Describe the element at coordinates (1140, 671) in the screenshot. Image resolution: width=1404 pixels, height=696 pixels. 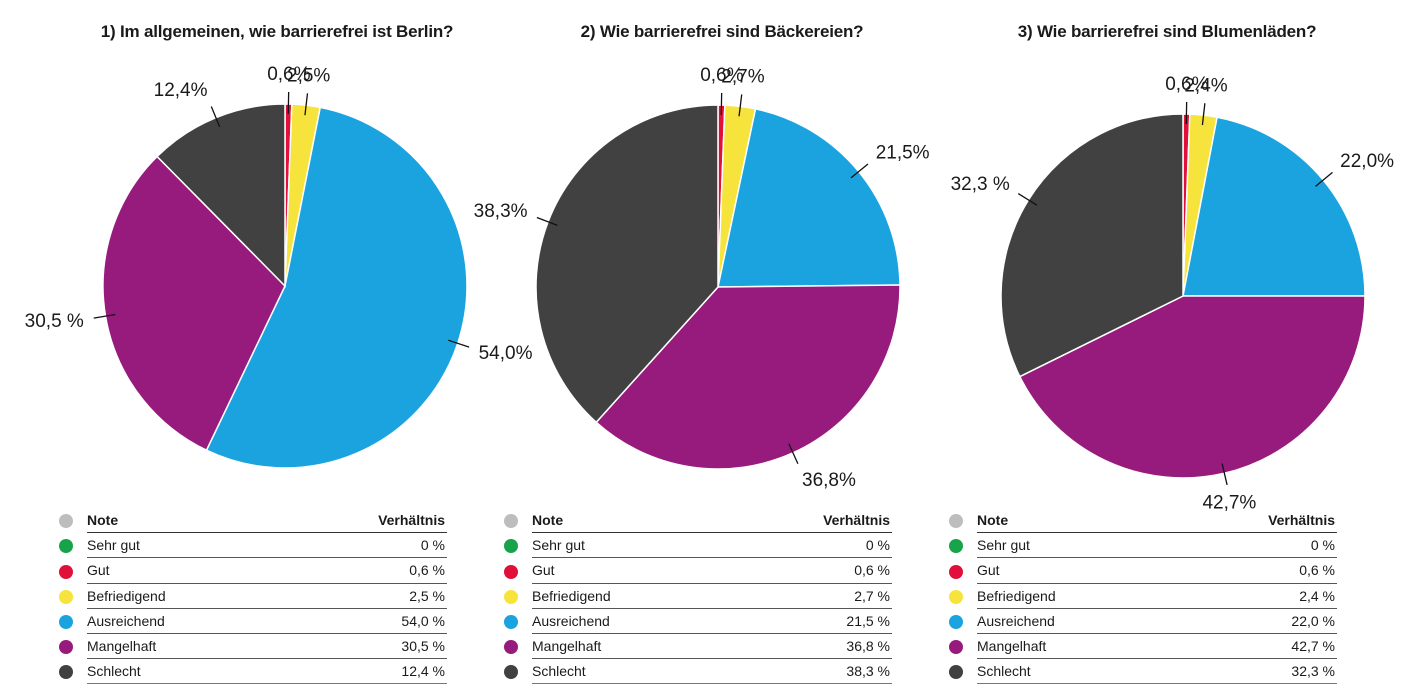
I see `legend-row-schlecht: Schlecht 32,3 %` at that location.